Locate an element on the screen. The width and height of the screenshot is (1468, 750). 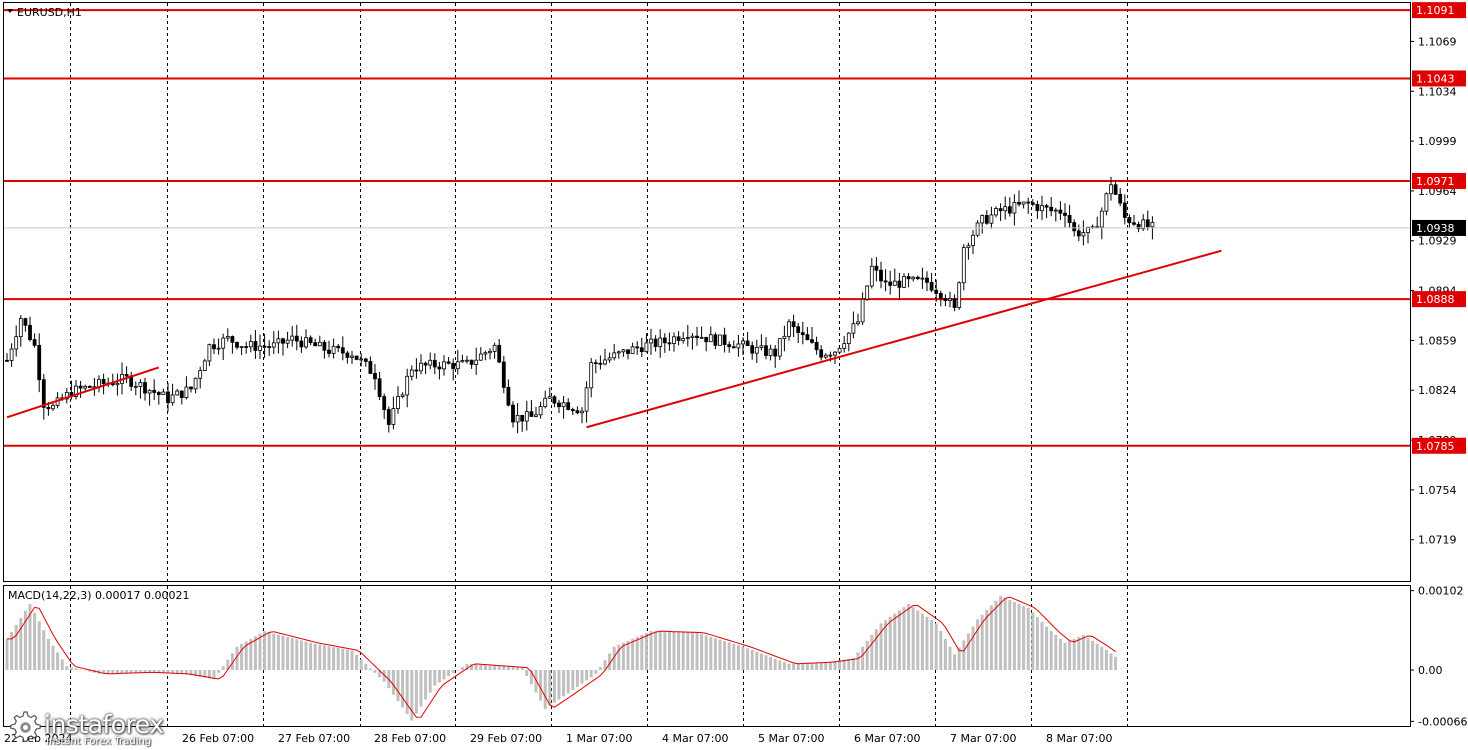
y-tick-label: 1.0719 is located at coordinates (1437, 540).